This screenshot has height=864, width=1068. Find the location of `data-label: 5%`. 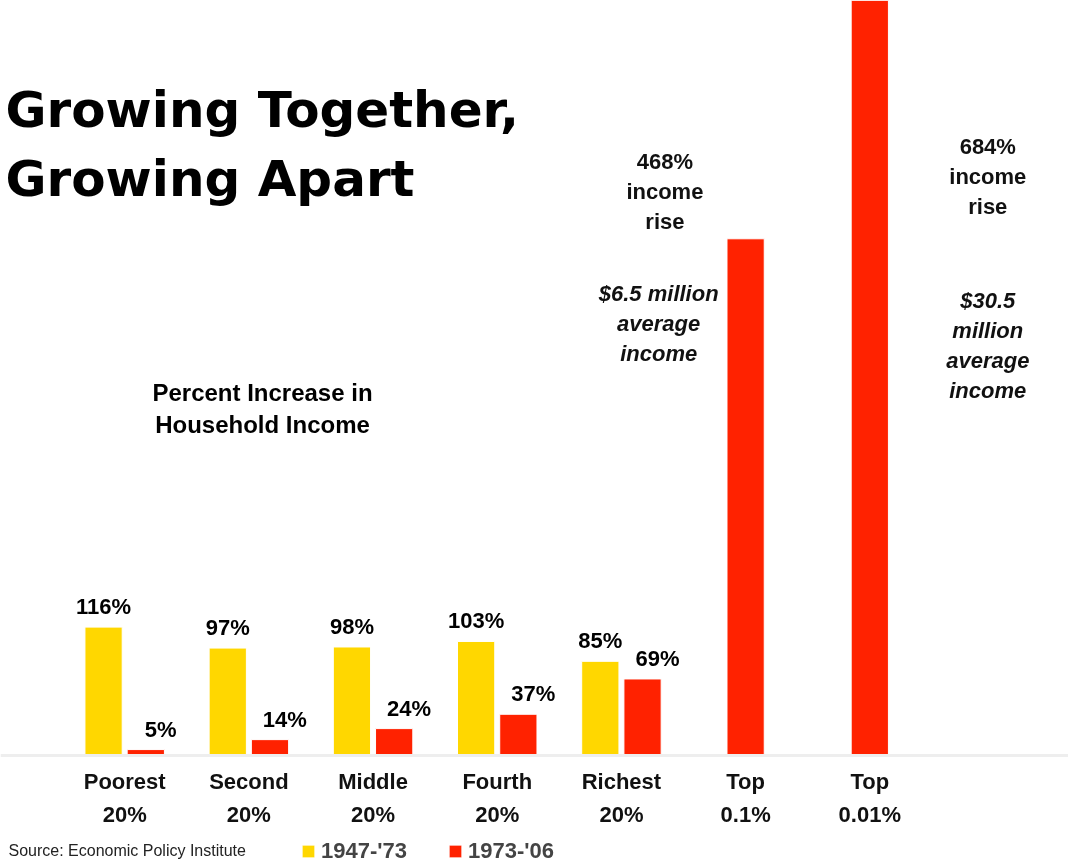

data-label: 5% is located at coordinates (160, 729).